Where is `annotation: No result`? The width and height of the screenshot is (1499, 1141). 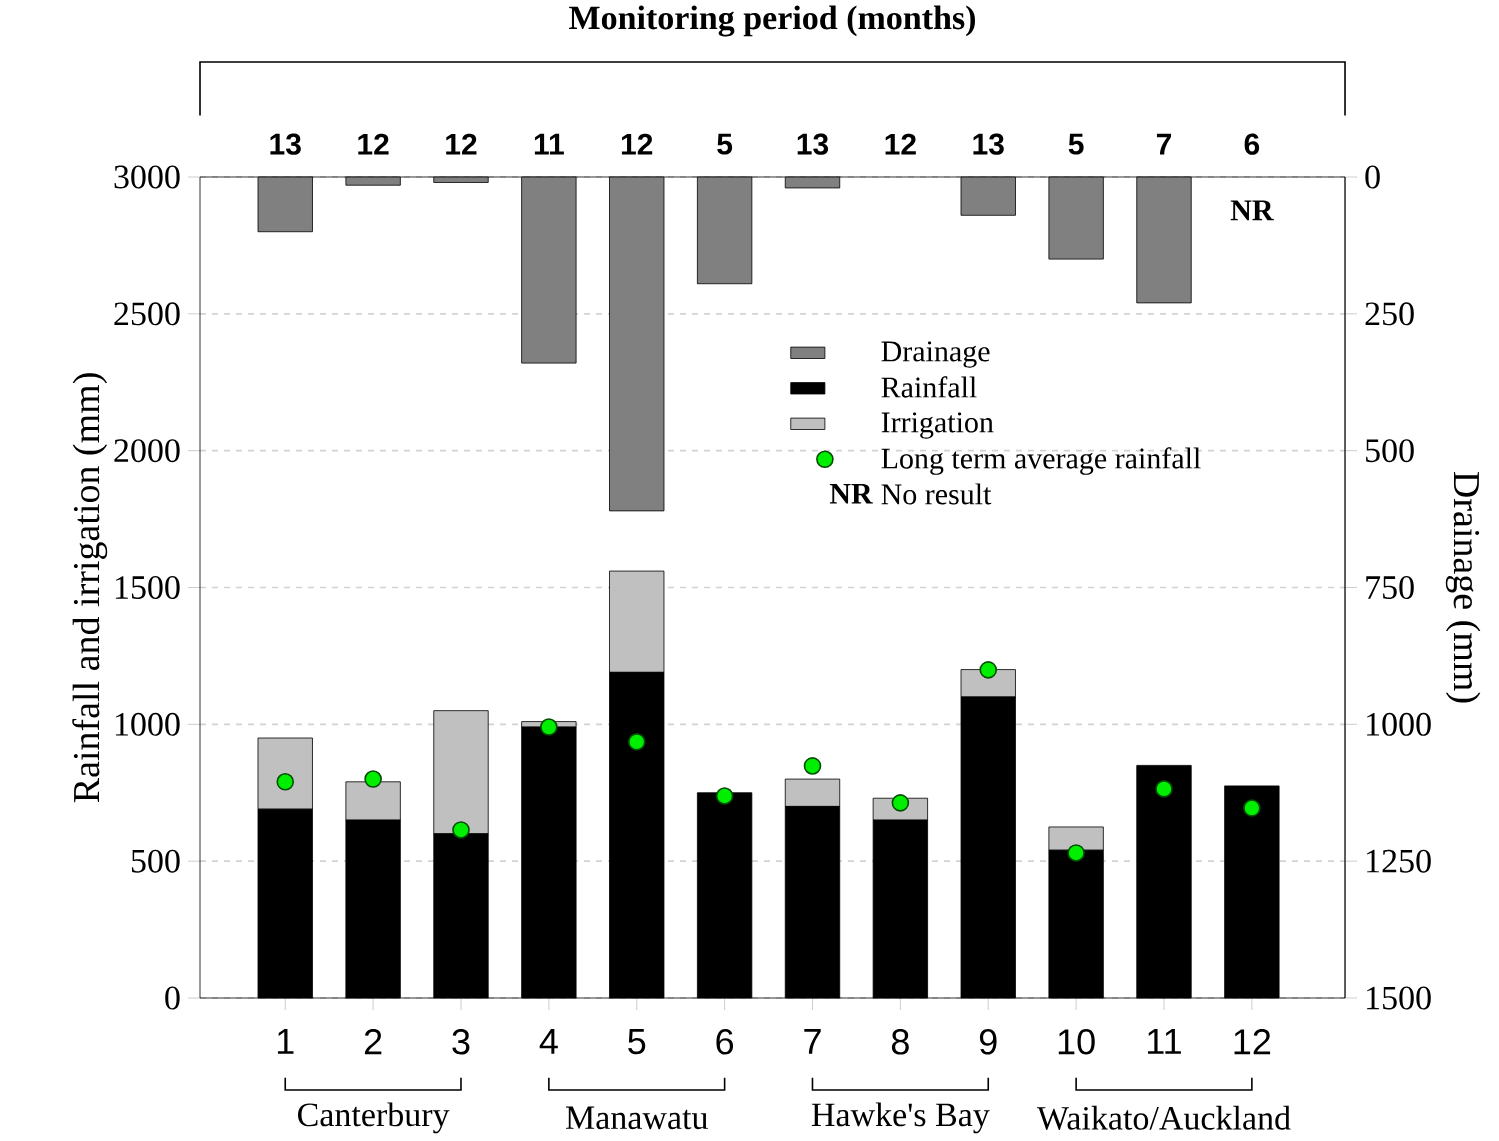 annotation: No result is located at coordinates (936, 494).